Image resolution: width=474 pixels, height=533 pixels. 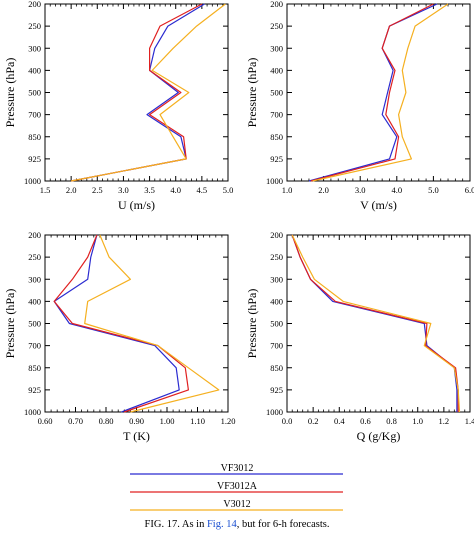 I want to click on x-tick-label: 0.70, so click(x=75, y=421).